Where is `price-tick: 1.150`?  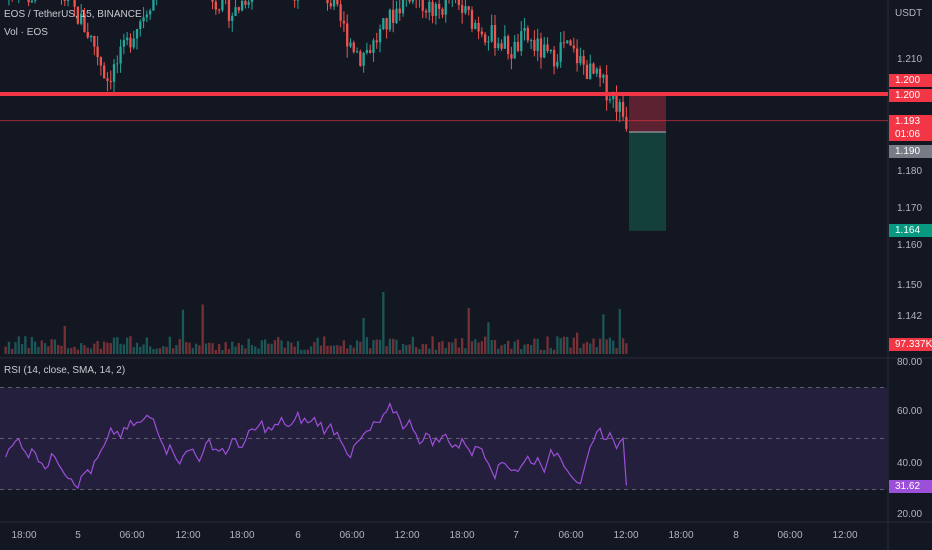 price-tick: 1.150 is located at coordinates (910, 285).